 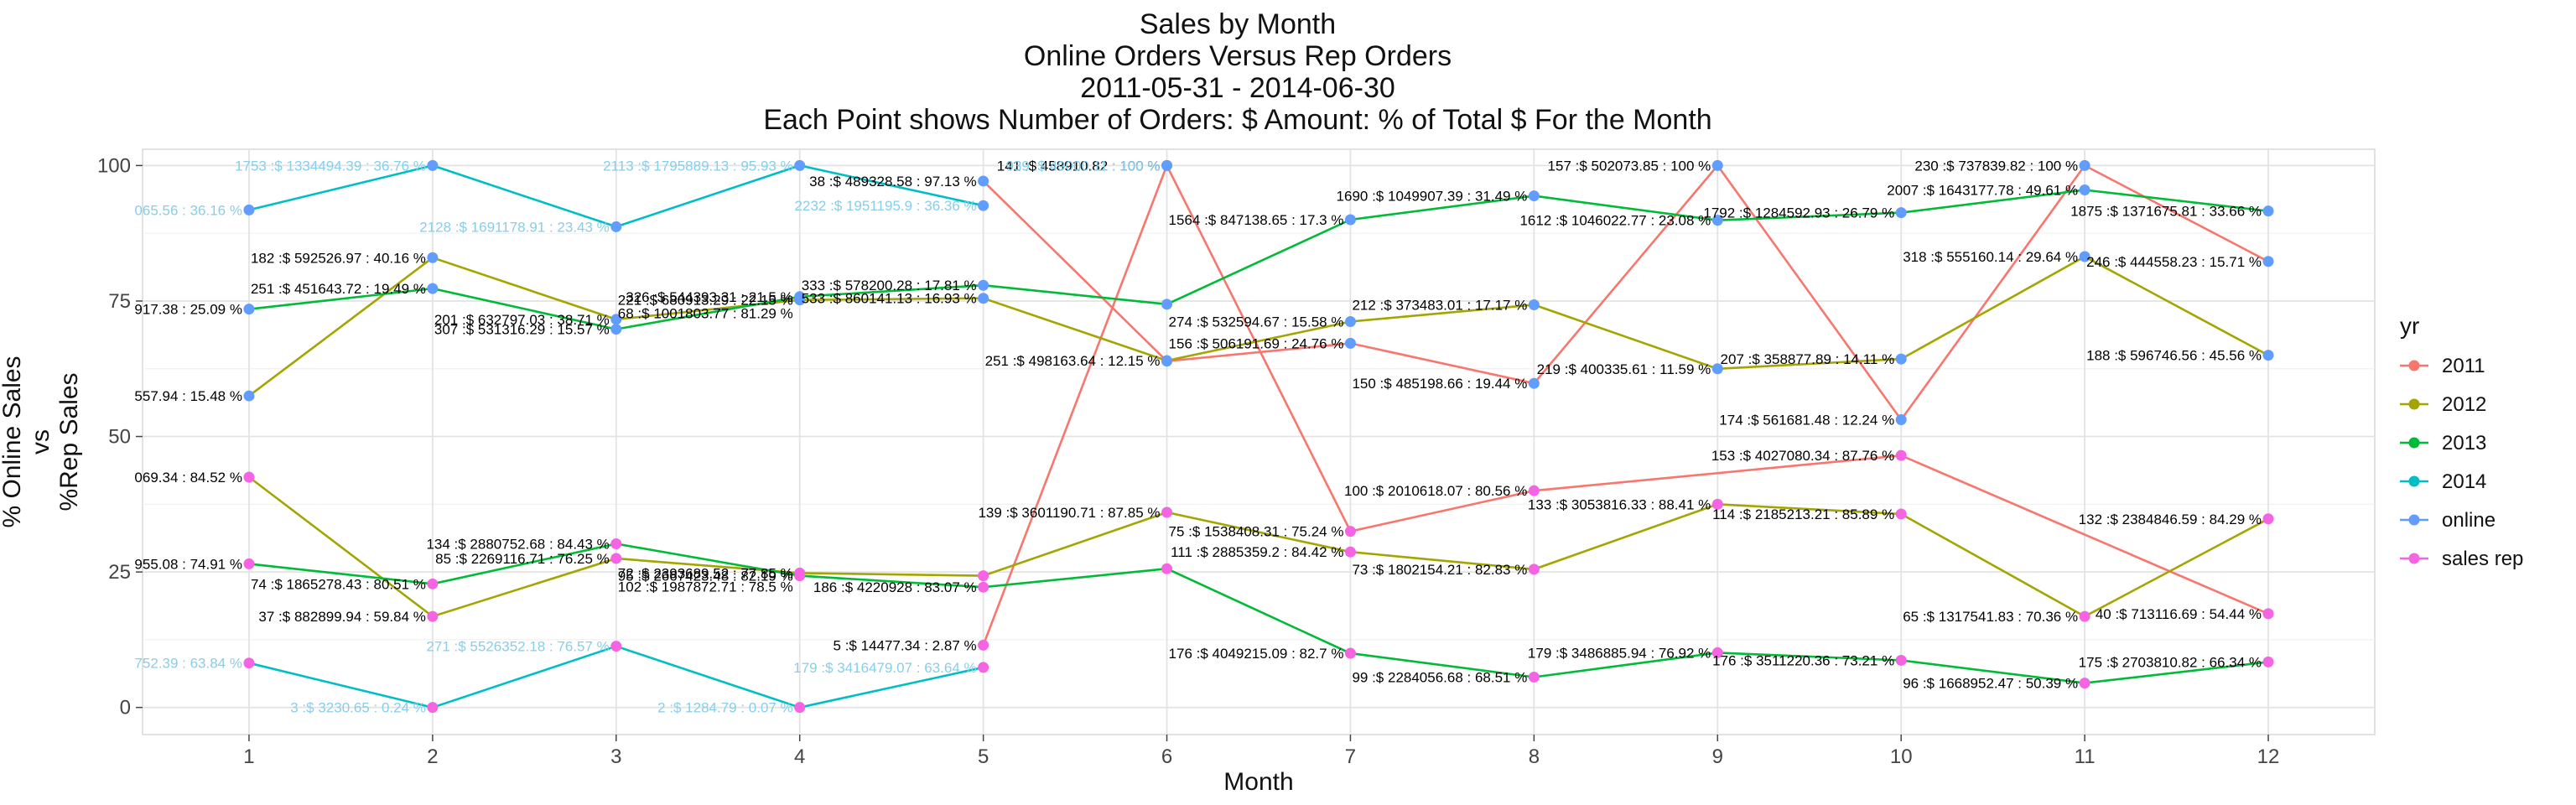 I want to click on data-label: 1690 :$ 1049907.39 : 31.49 %, so click(x=1432, y=197).